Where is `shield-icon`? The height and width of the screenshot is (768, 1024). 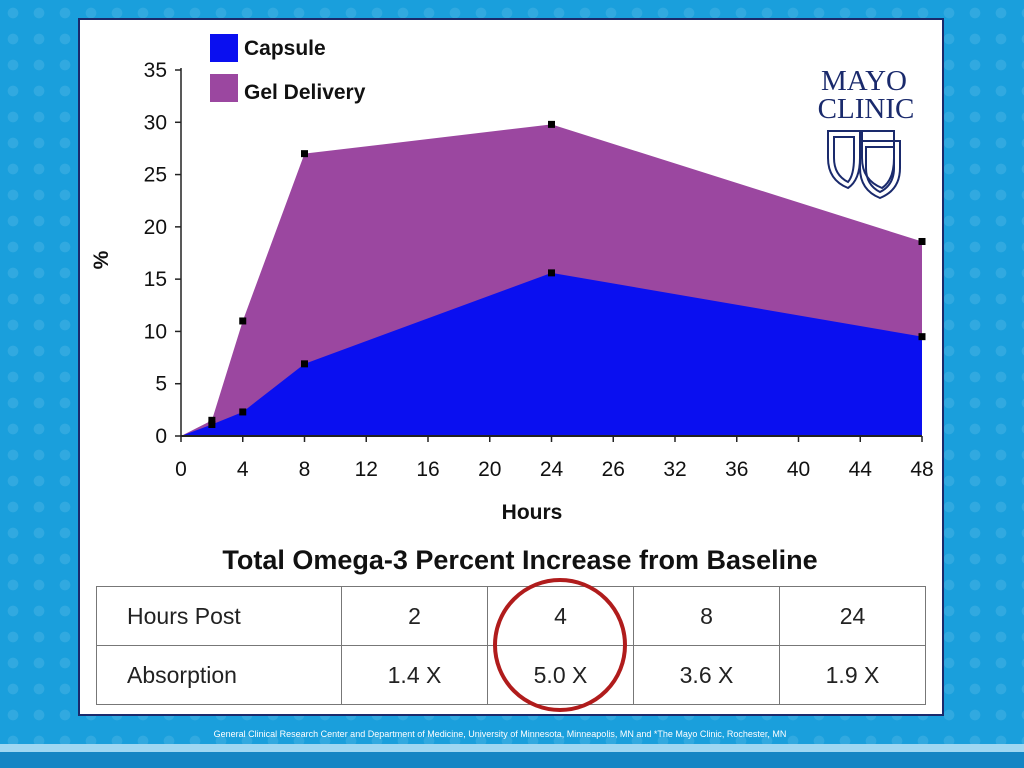
shield-icon is located at coordinates (864, 165).